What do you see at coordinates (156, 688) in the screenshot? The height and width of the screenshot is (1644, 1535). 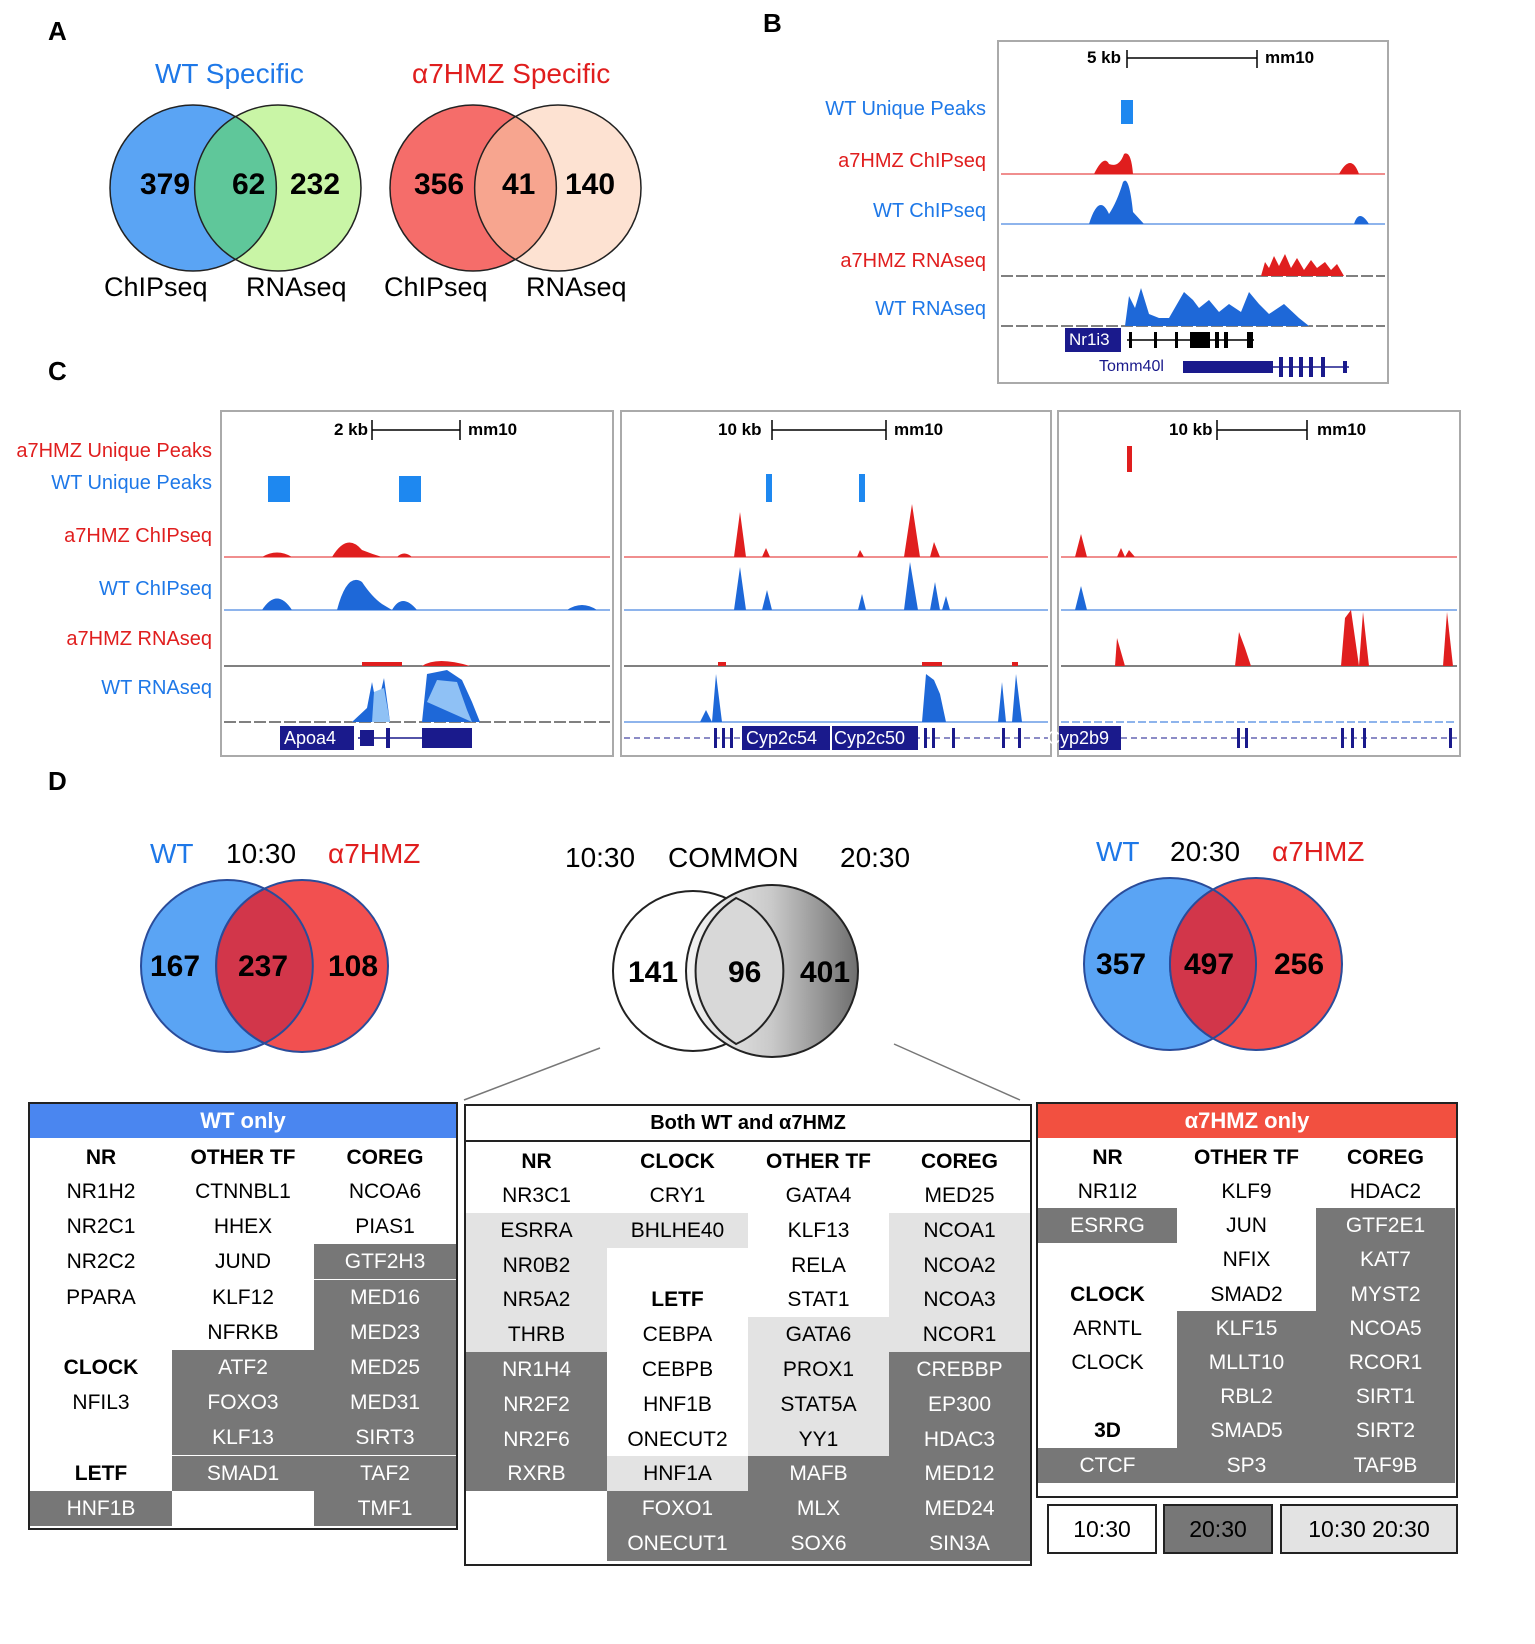 I see `c-track-wt-rna: WT RNAseq` at bounding box center [156, 688].